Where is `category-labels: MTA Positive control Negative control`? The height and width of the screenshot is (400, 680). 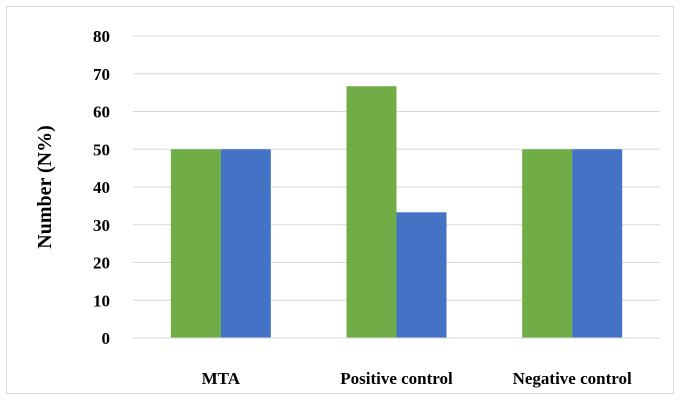
category-labels: MTA Positive control Negative control is located at coordinates (417, 378).